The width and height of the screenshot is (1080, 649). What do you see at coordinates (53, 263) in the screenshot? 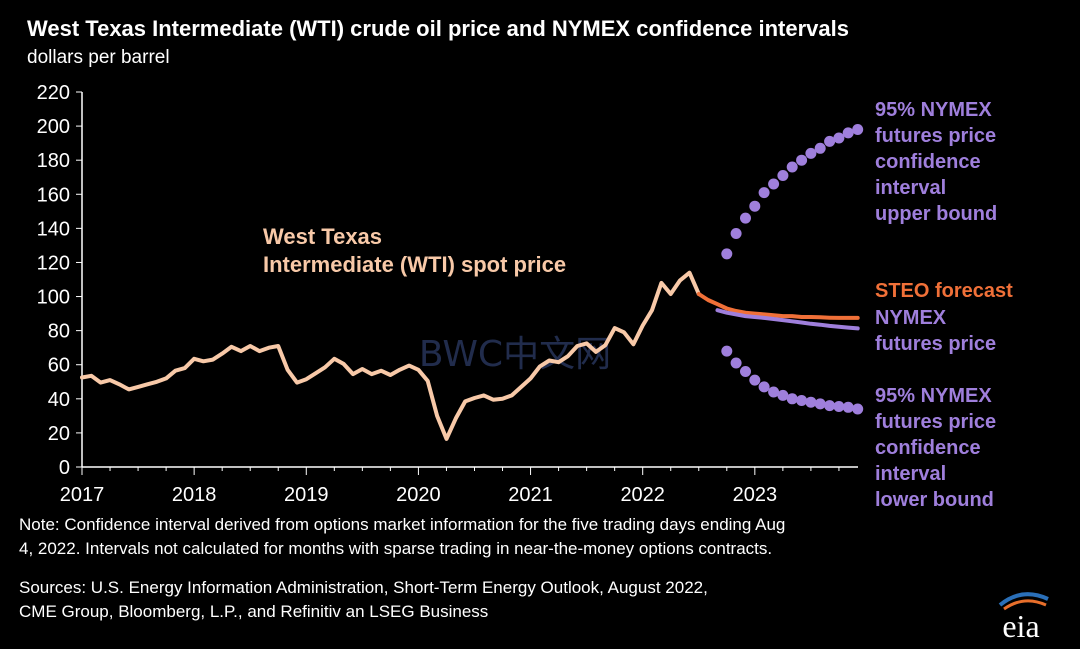
I see `y-tick-label: 120` at bounding box center [53, 263].